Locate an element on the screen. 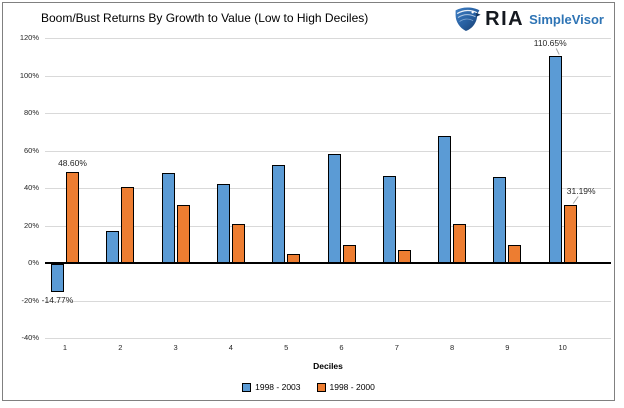 The height and width of the screenshot is (408, 624). x-axis-tick-label: 8 is located at coordinates (452, 347).